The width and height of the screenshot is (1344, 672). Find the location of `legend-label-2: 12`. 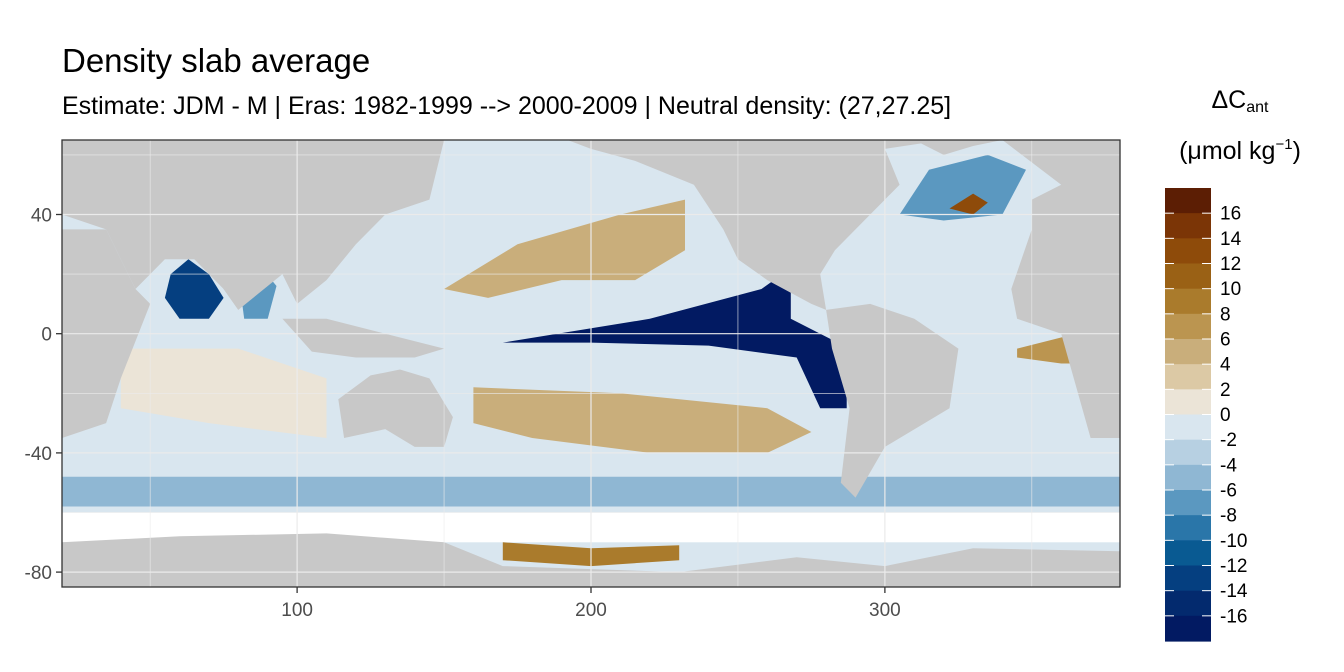

legend-label-2: 12 is located at coordinates (1230, 264).